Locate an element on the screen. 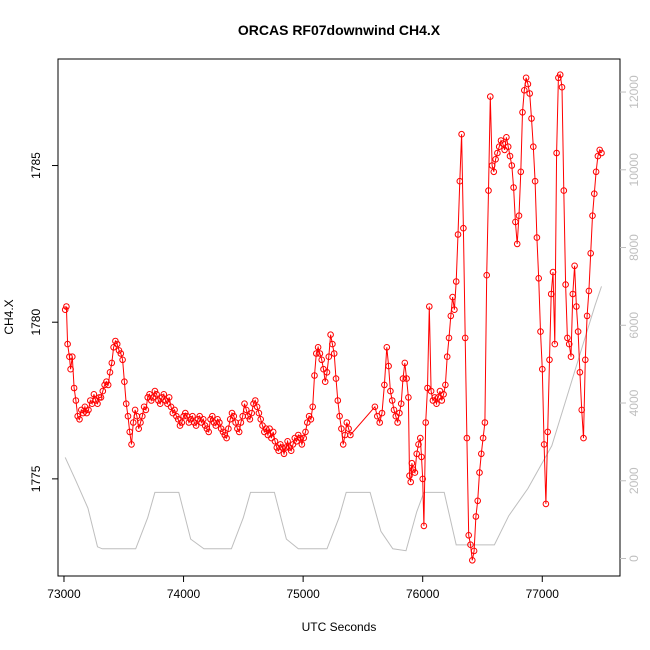 The width and height of the screenshot is (650, 650). y-axis-label: CH4.X is located at coordinates (9, 316).